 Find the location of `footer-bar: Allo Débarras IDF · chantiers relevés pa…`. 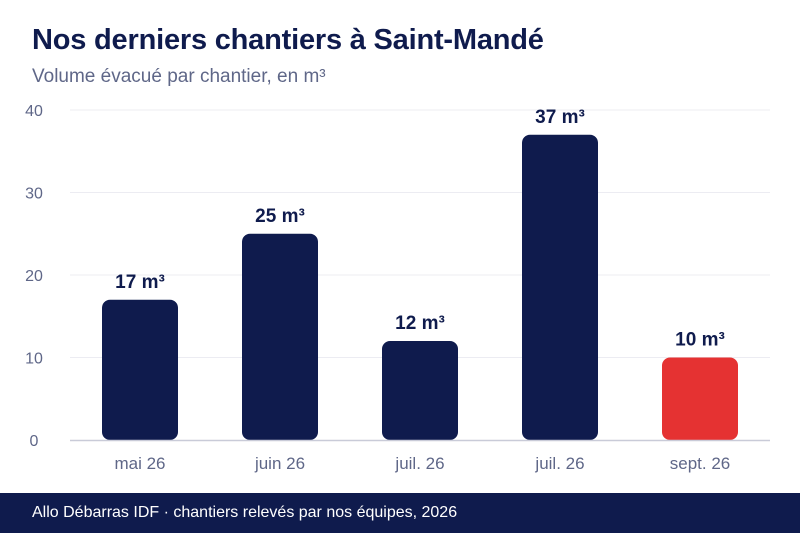

footer-bar: Allo Débarras IDF · chantiers relevés pa… is located at coordinates (400, 513).